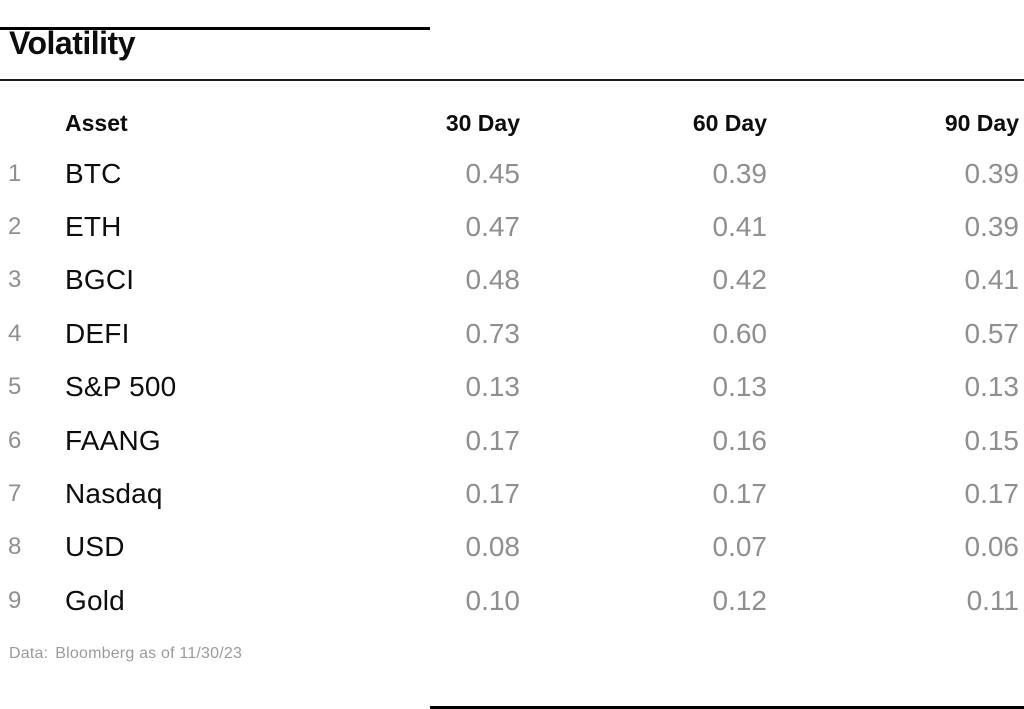 Image resolution: width=1024 pixels, height=709 pixels. Describe the element at coordinates (96, 122) in the screenshot. I see `column-header-asset: Asset` at that location.